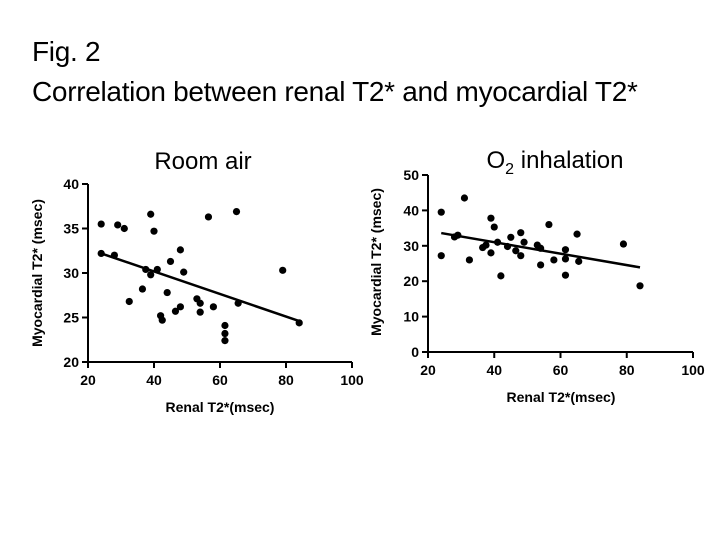  I want to click on chart-title-rest: inhalation, so click(568, 160).